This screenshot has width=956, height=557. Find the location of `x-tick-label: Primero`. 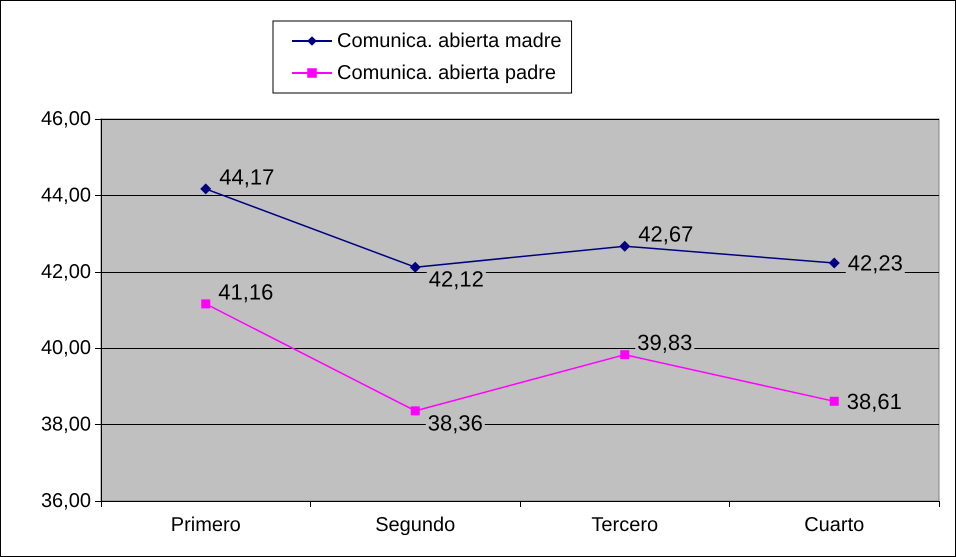

x-tick-label: Primero is located at coordinates (205, 525).